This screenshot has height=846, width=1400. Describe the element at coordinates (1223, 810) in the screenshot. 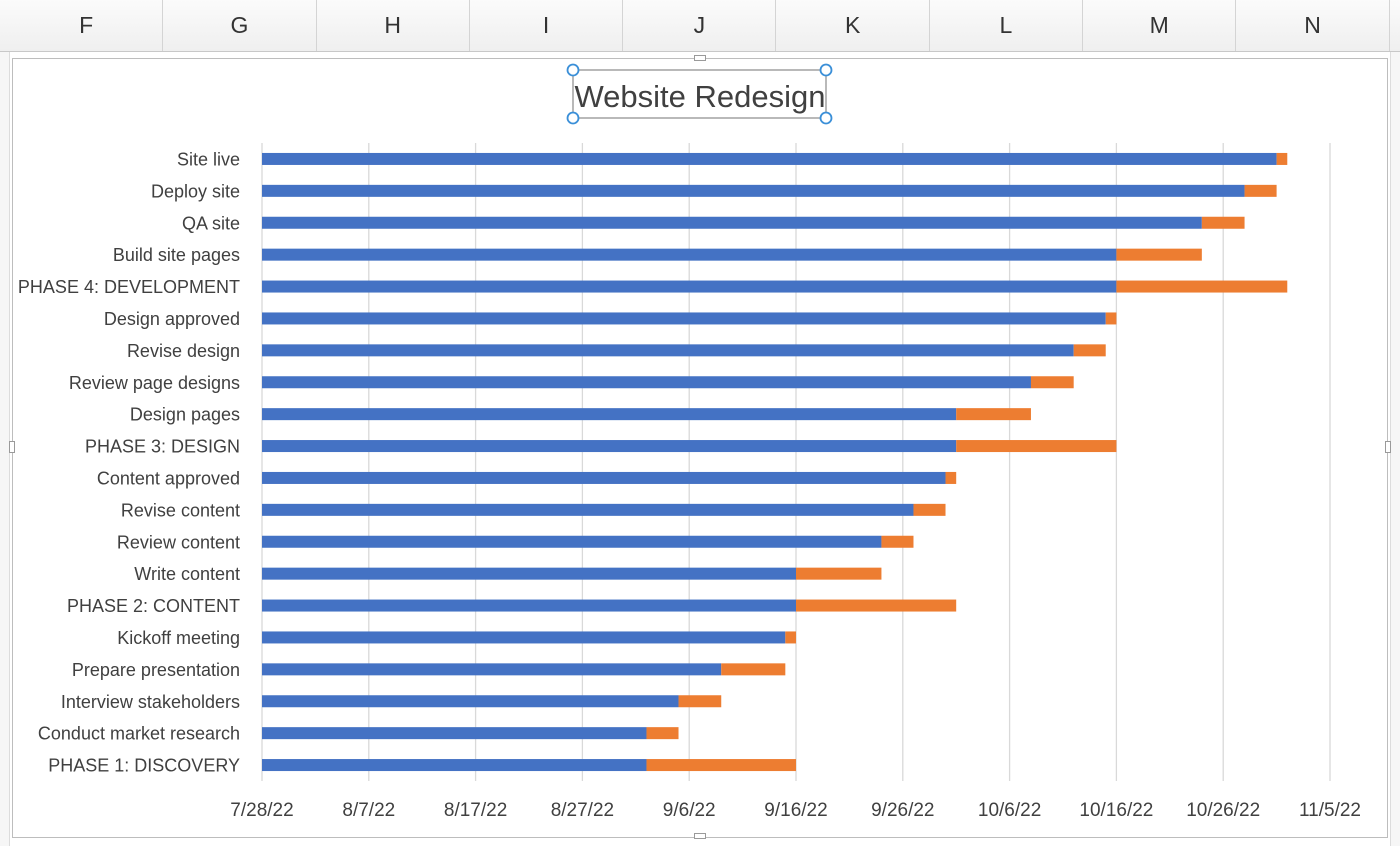

I see `x-tick-label: 10/26/22` at that location.